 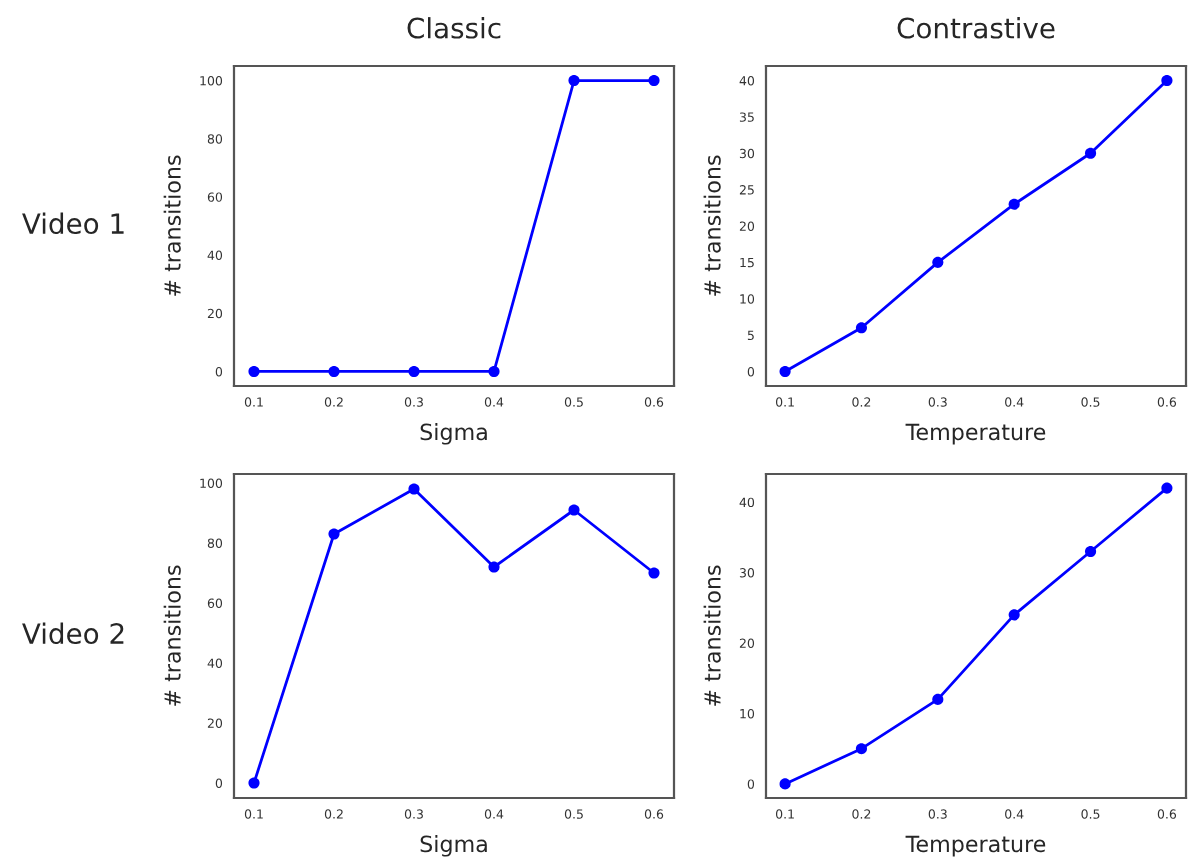 I want to click on text: Video 2, so click(x=73, y=633).